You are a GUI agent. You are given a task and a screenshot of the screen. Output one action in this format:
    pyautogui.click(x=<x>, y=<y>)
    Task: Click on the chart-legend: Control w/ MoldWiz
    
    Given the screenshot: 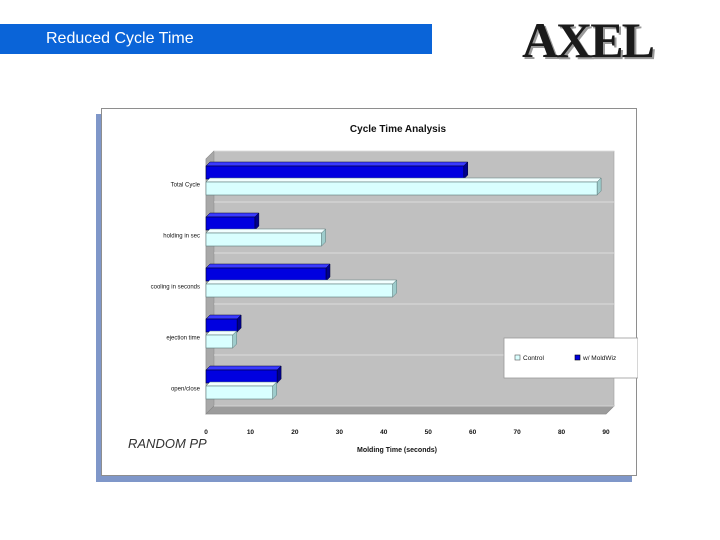 What is the action you would take?
    pyautogui.click(x=570, y=358)
    